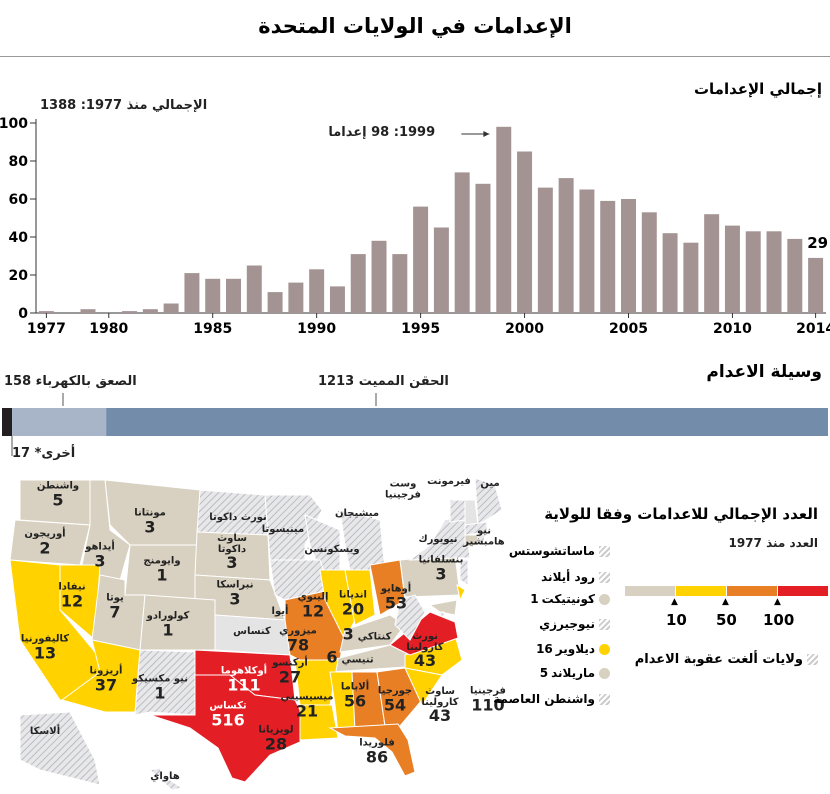  Describe the element at coordinates (544, 673) in the screenshot. I see `callout-value: 5` at that location.